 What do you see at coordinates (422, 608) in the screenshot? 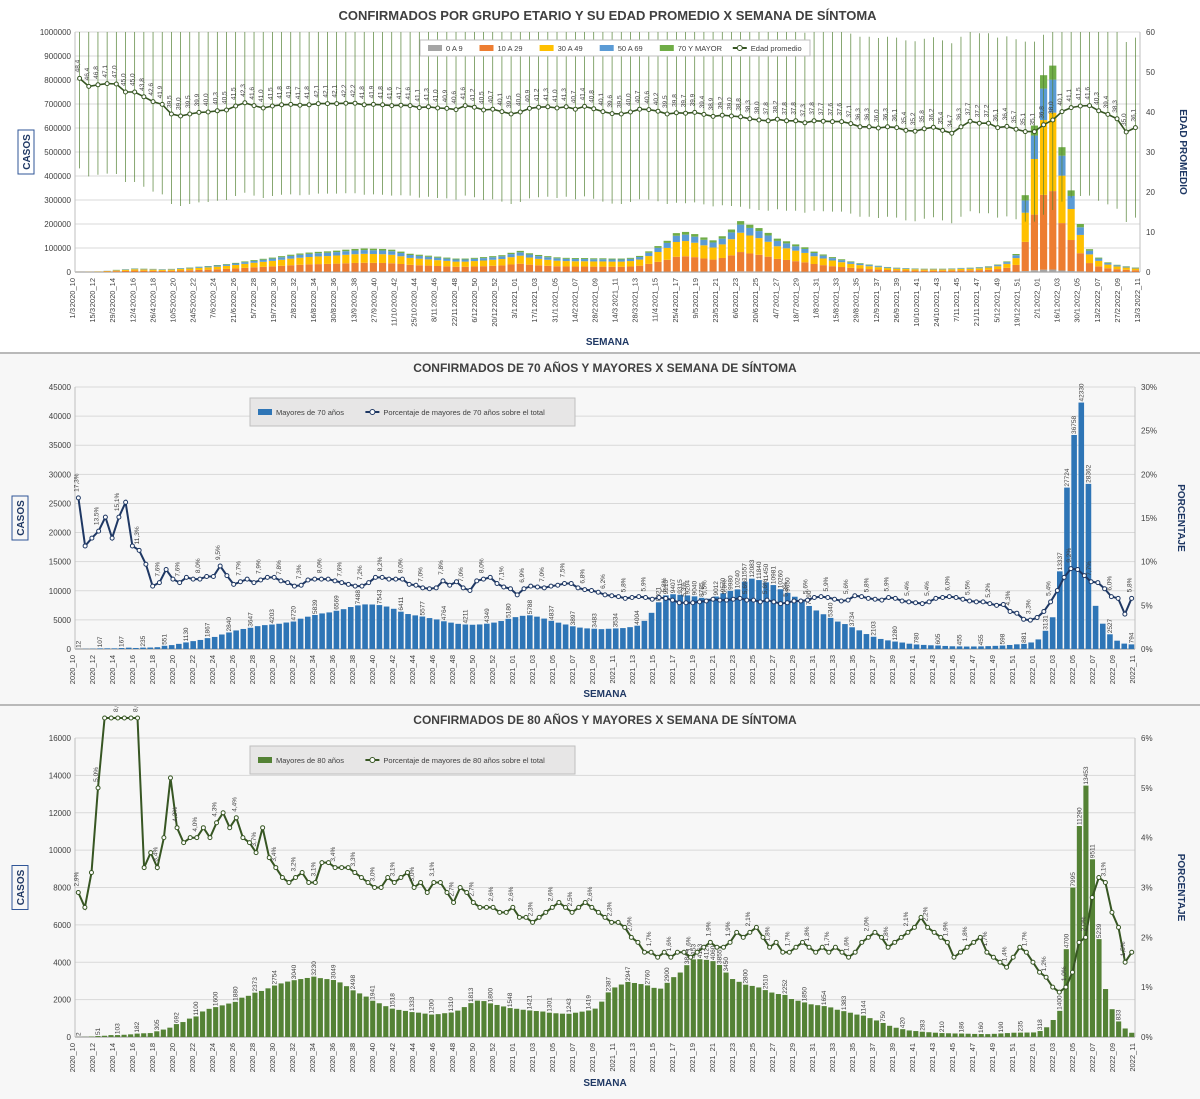
I see `bar-data-label: 5577` at bounding box center [422, 608].